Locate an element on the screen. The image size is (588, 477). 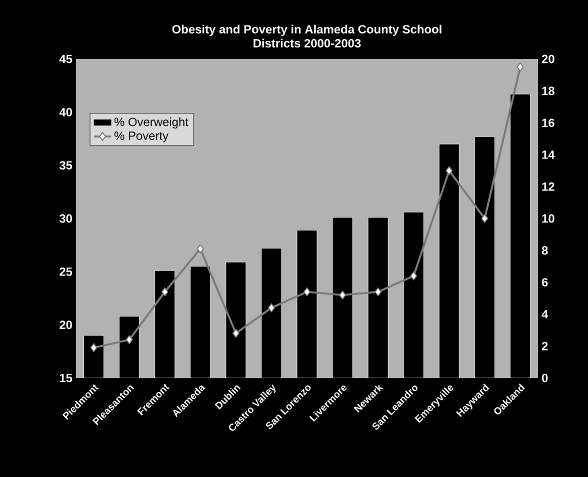
y2-tick-label: 8 is located at coordinates (545, 250).